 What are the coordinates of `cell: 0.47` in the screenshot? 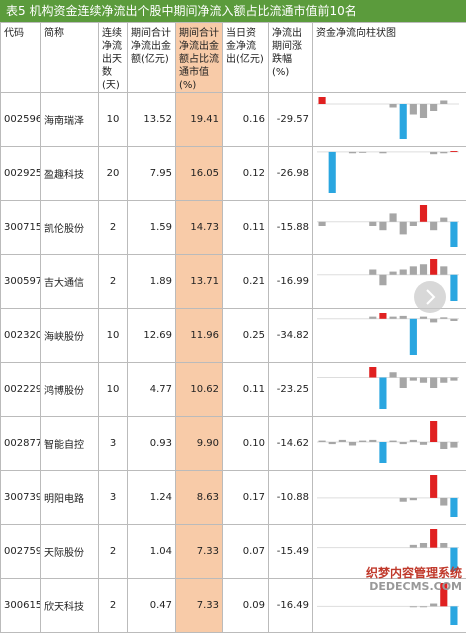 It's located at (152, 606).